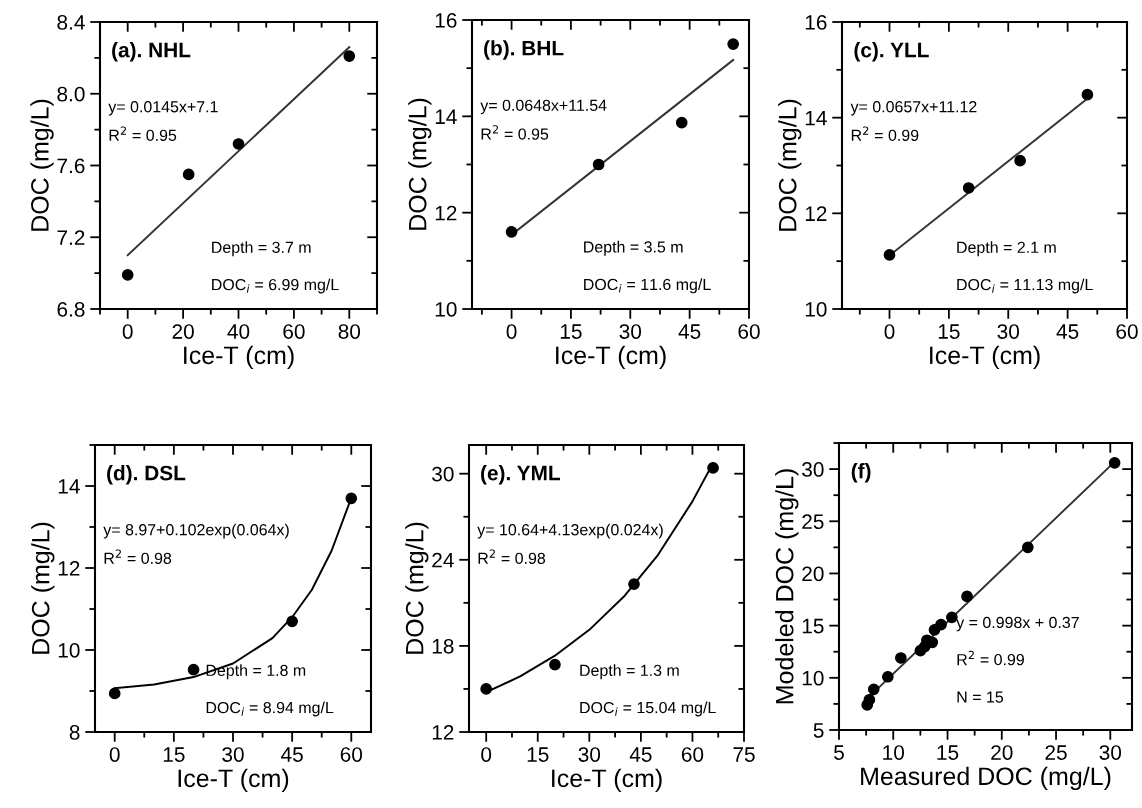 The image size is (1142, 808). I want to click on annotation: y= 0.0657x+11.12, so click(913, 108).